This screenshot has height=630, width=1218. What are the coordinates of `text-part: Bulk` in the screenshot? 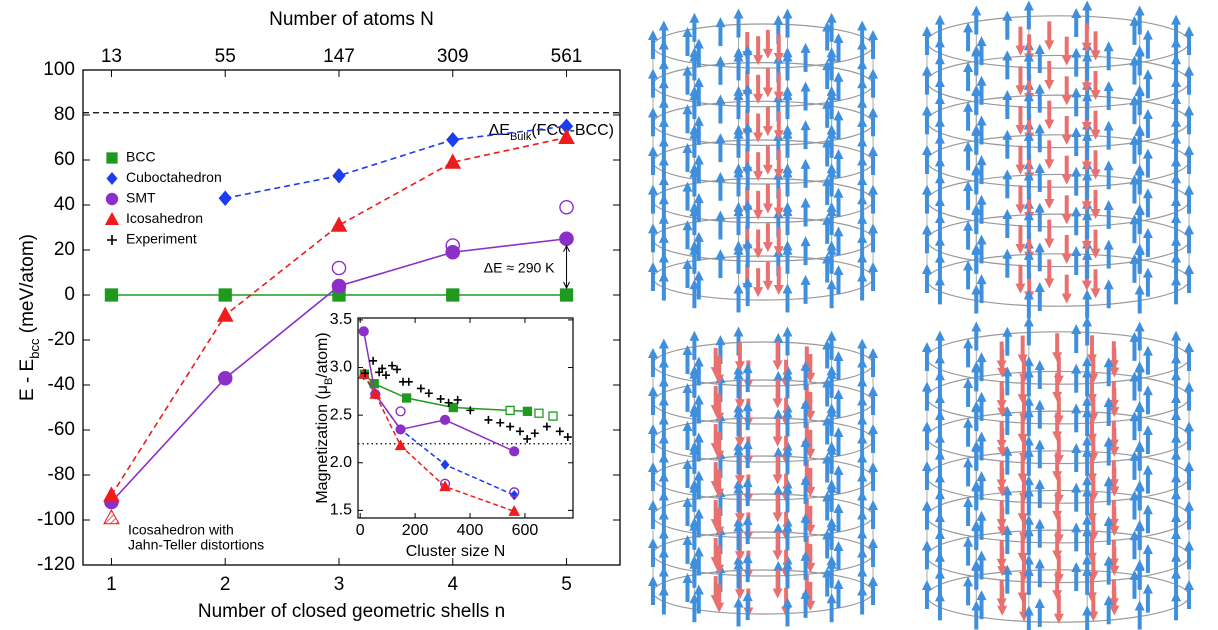 It's located at (521, 137).